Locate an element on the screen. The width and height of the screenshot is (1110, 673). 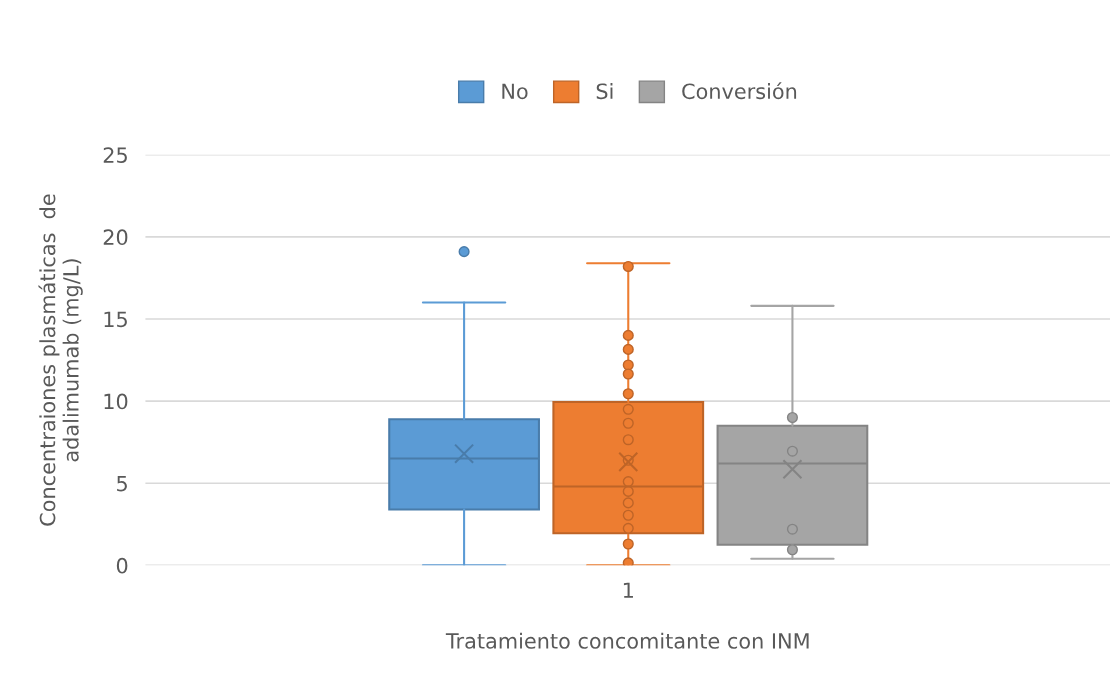
legend-label: Conversión is located at coordinates (739, 91).